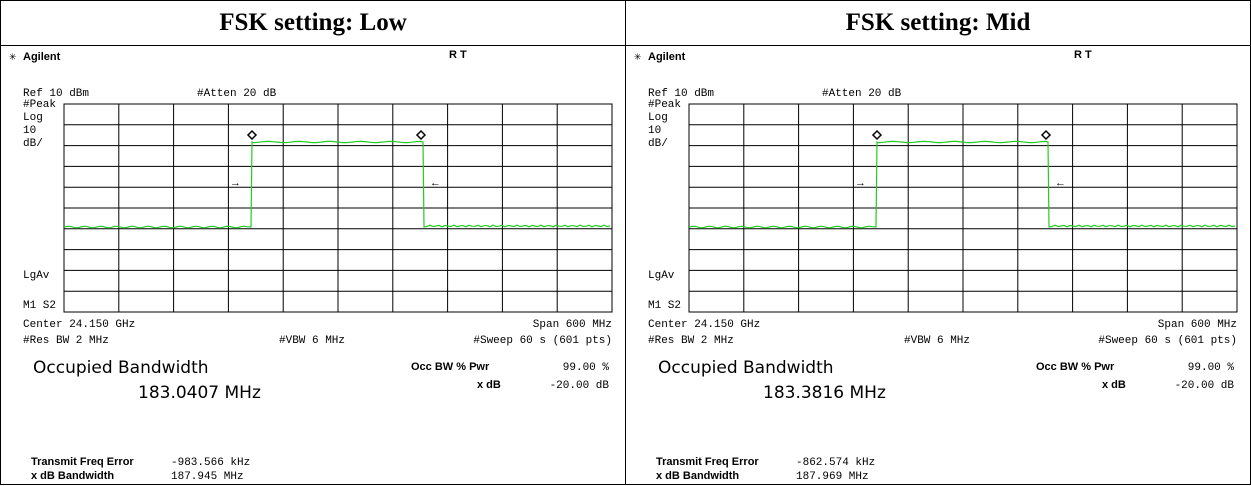  Describe the element at coordinates (938, 23) in the screenshot. I see `panel-header: FSK setting: Mid` at that location.